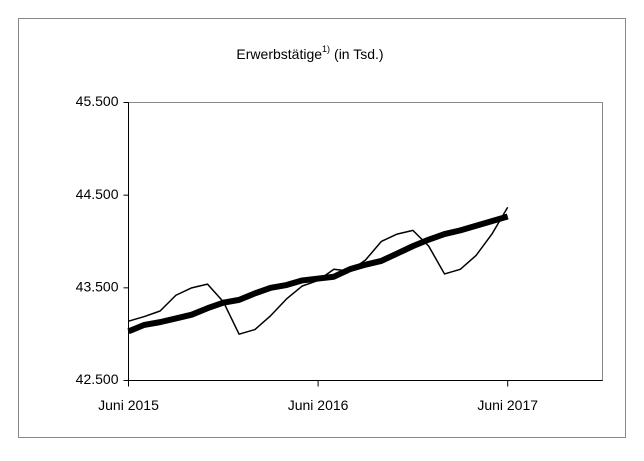 This screenshot has height=461, width=644. I want to click on y-tick-label: 45.500, so click(97, 101).